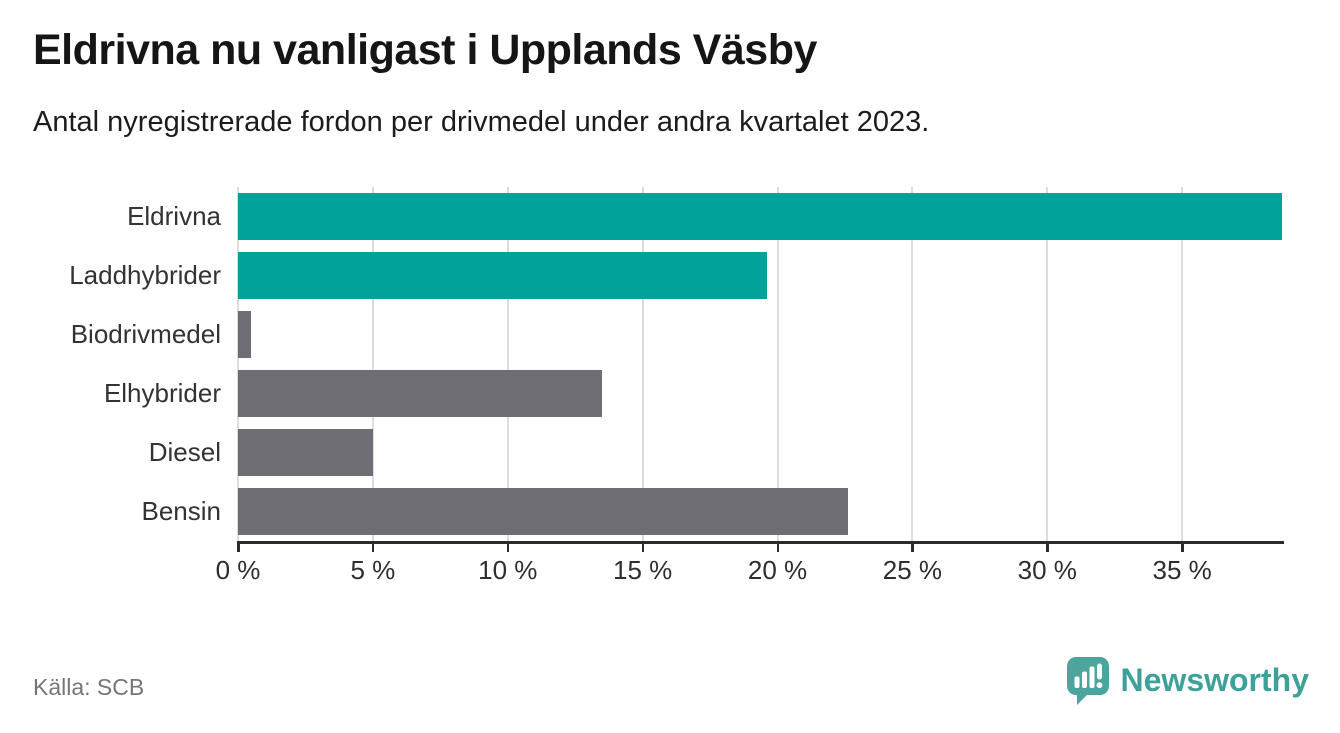 Image resolution: width=1340 pixels, height=733 pixels. I want to click on x-tick-label: 20 %, so click(777, 570).